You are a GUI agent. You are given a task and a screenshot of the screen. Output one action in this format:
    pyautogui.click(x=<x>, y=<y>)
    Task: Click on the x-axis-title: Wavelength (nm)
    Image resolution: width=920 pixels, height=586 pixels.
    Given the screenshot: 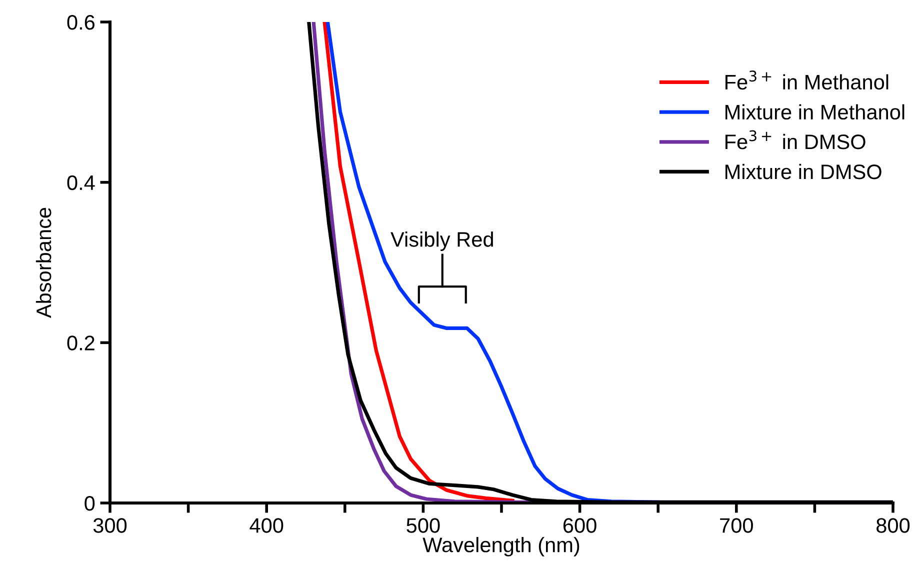 What is the action you would take?
    pyautogui.click(x=501, y=546)
    